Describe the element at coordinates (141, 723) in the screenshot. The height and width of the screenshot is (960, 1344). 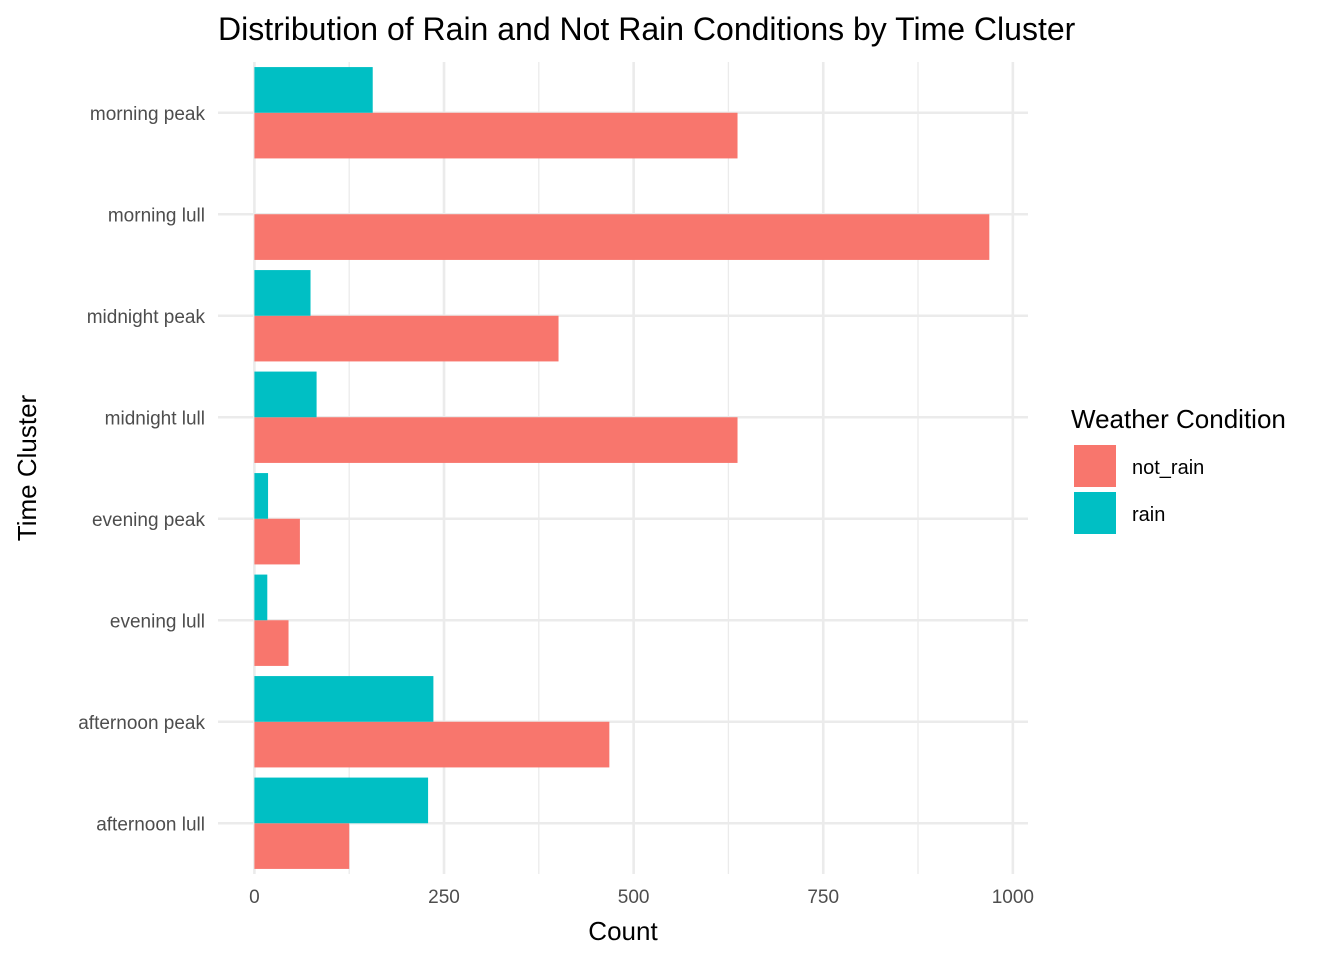
I see `y-tick-label: afternoon peak` at that location.